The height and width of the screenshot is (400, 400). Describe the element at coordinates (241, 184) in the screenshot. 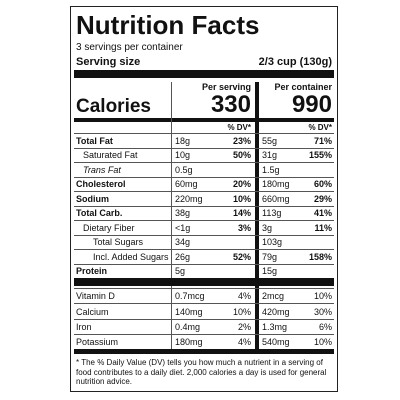

I see `serving-dv: 20%` at that location.